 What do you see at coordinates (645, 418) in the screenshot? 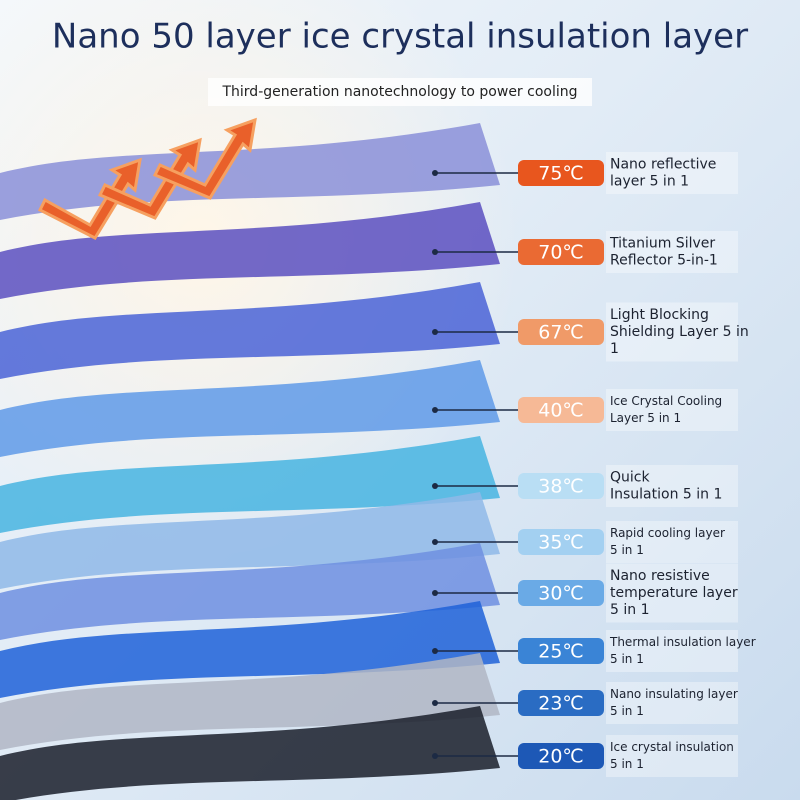
I see `layer-label: Layer 5 in 1` at bounding box center [645, 418].